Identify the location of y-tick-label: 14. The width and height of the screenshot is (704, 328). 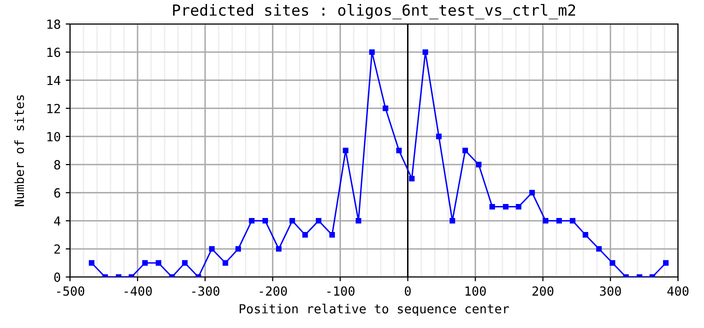
(53, 81).